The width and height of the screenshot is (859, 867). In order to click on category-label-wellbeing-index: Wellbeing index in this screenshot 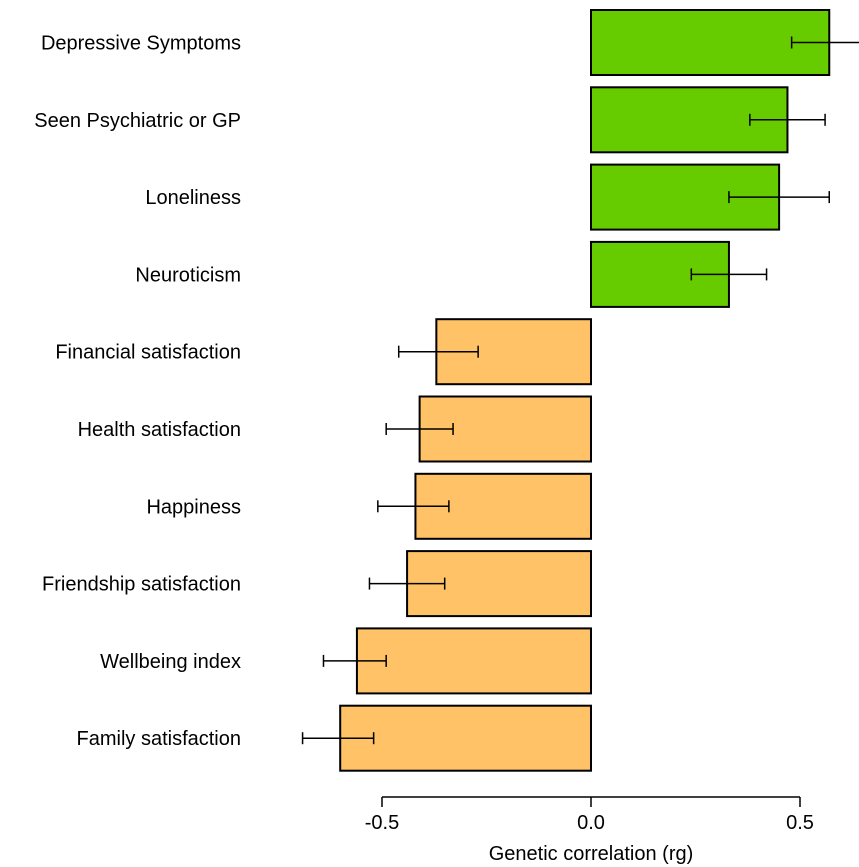, I will do `click(170, 662)`.